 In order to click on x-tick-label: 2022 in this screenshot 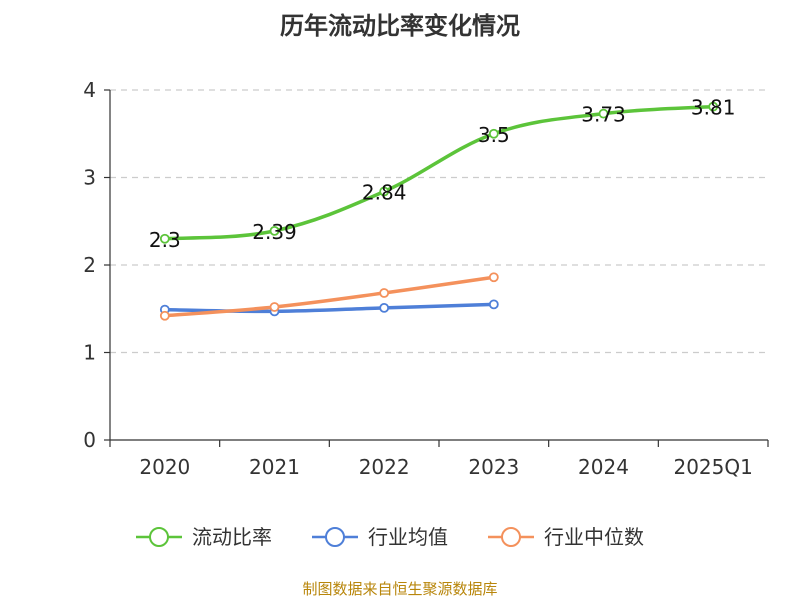, I will do `click(384, 467)`.